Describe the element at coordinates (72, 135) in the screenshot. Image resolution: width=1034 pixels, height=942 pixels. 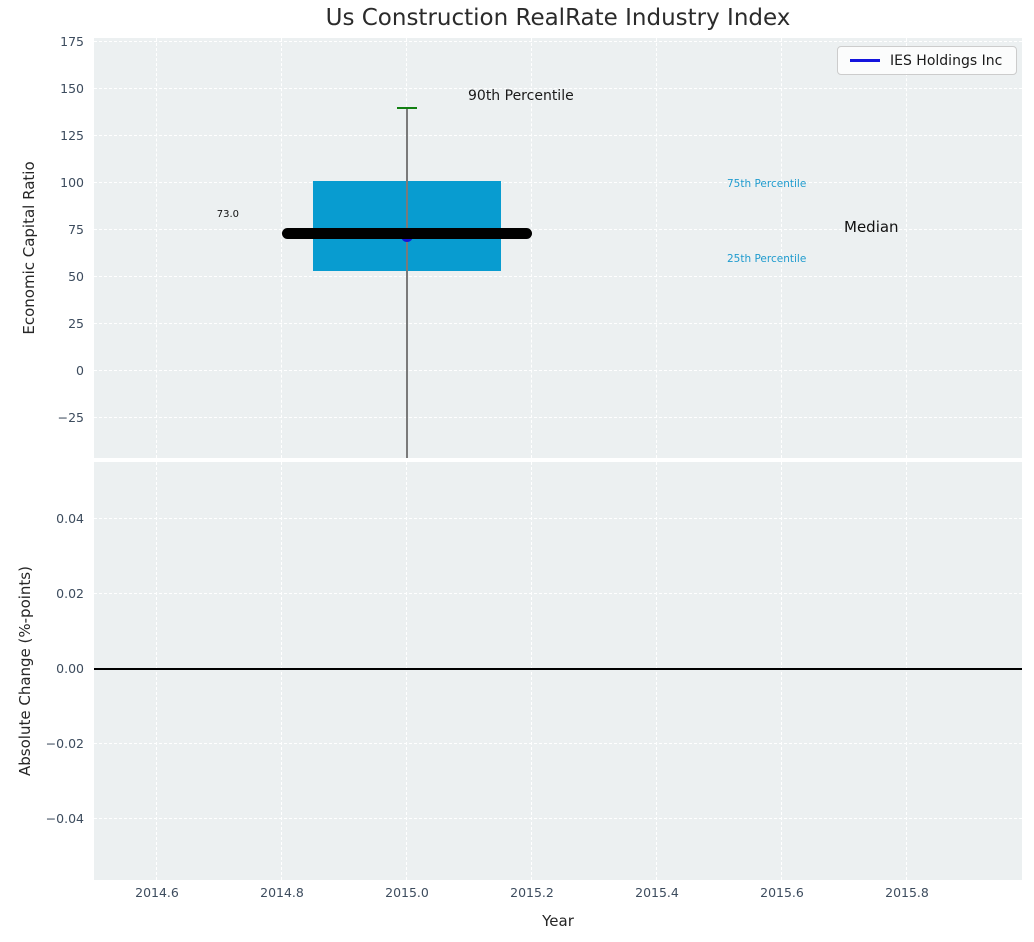
I see `y-tick-label: 125` at that location.